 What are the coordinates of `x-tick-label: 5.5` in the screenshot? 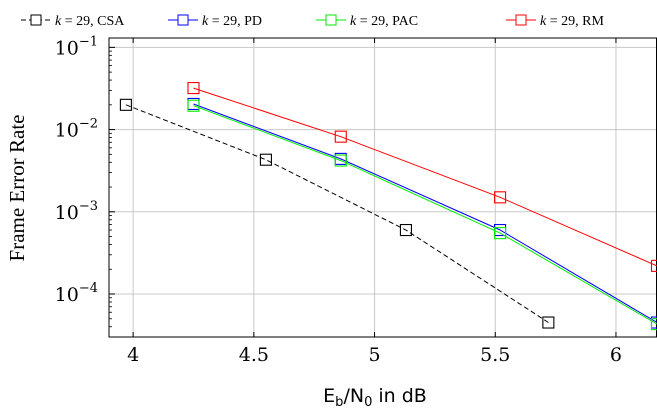 It's located at (495, 355).